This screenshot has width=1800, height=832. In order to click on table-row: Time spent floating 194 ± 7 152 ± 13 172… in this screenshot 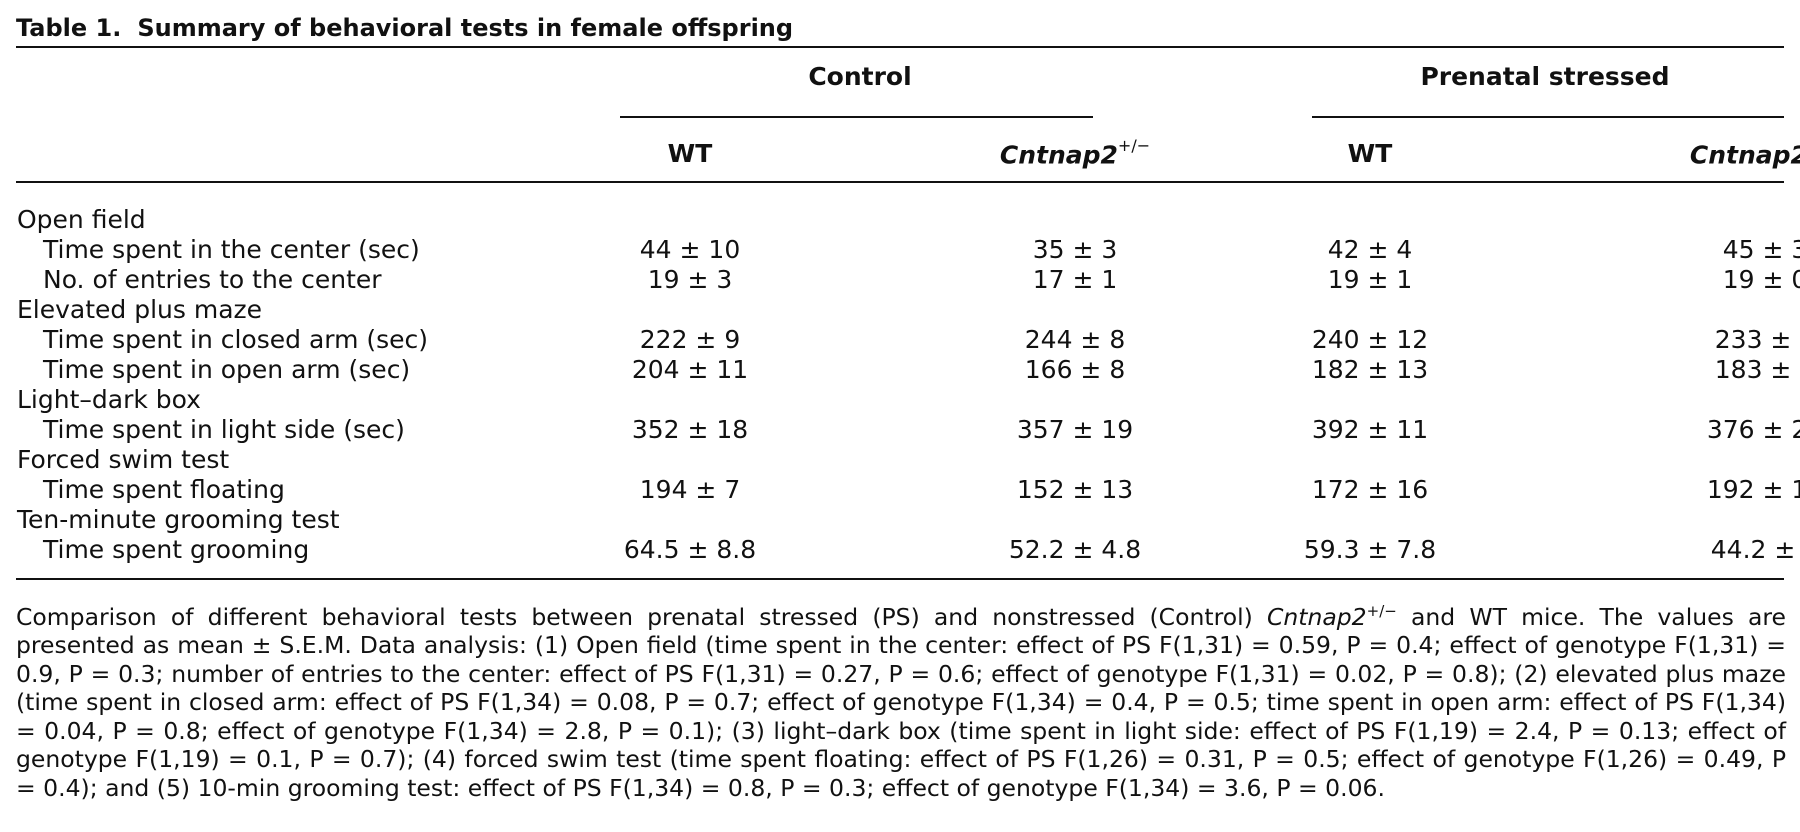, I will do `click(921, 489)`.